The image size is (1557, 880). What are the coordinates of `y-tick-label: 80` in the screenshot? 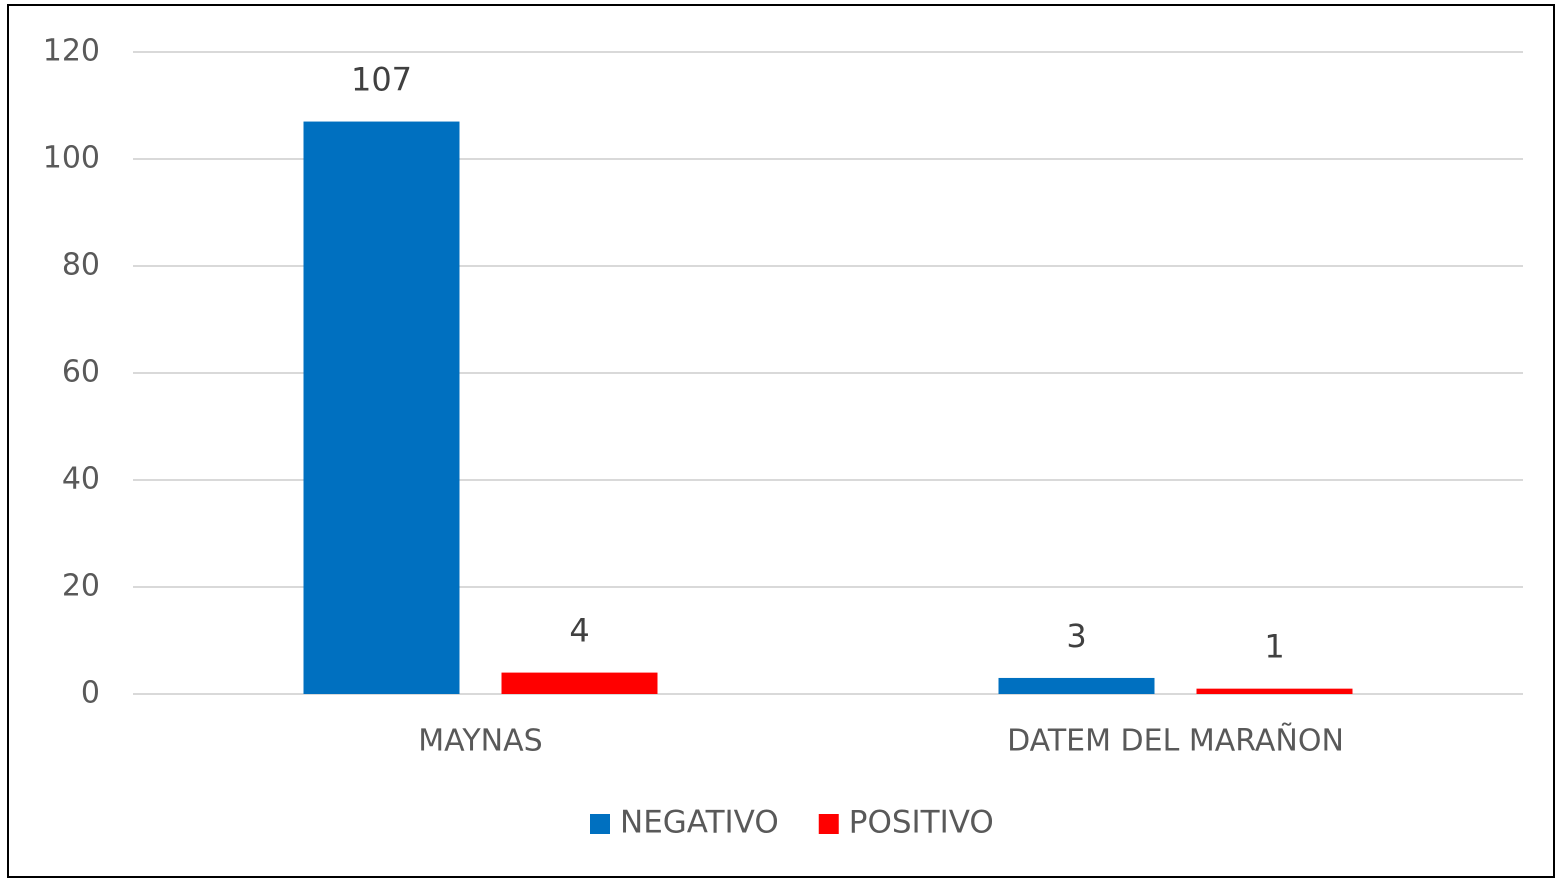 It's located at (81, 265).